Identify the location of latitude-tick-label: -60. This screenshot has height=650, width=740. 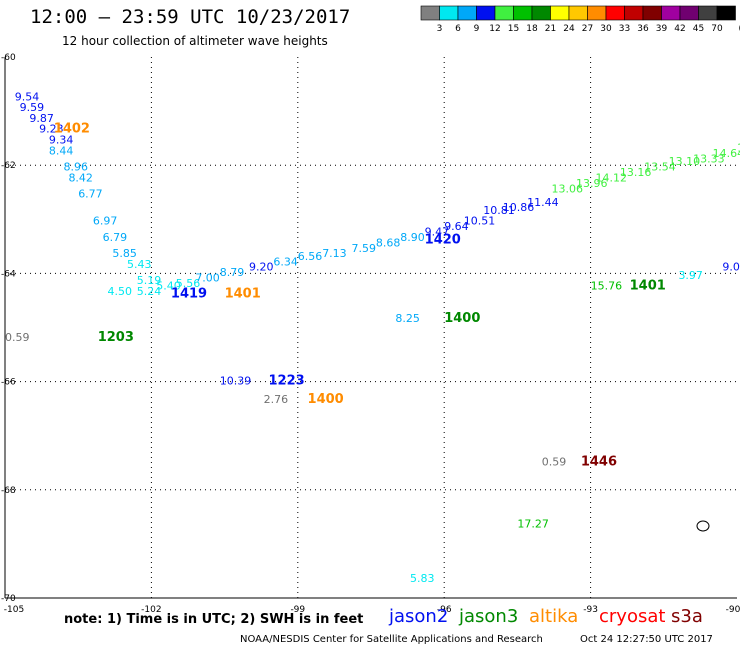
(8, 58).